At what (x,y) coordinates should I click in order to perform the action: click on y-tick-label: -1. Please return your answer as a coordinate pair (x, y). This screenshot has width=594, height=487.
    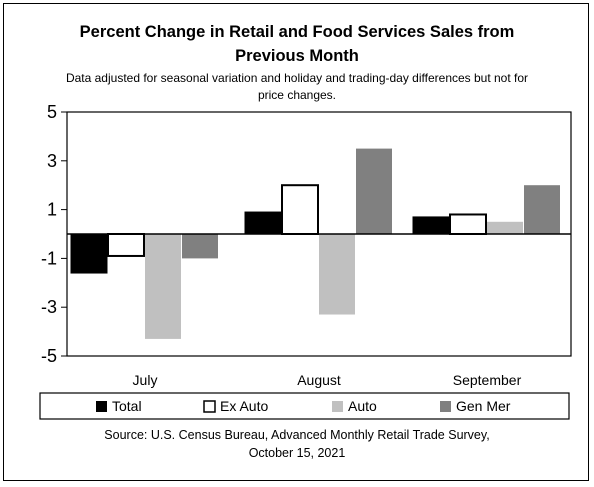
    Looking at the image, I should click on (49, 258).